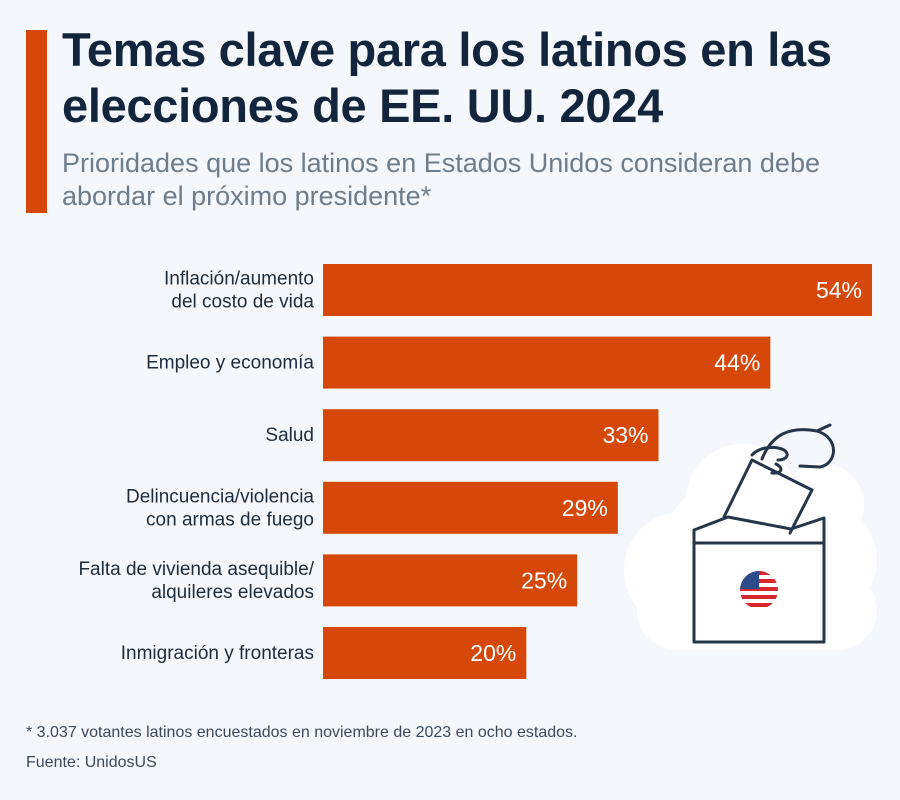  What do you see at coordinates (839, 290) in the screenshot?
I see `bar-value-label-0: 54%` at bounding box center [839, 290].